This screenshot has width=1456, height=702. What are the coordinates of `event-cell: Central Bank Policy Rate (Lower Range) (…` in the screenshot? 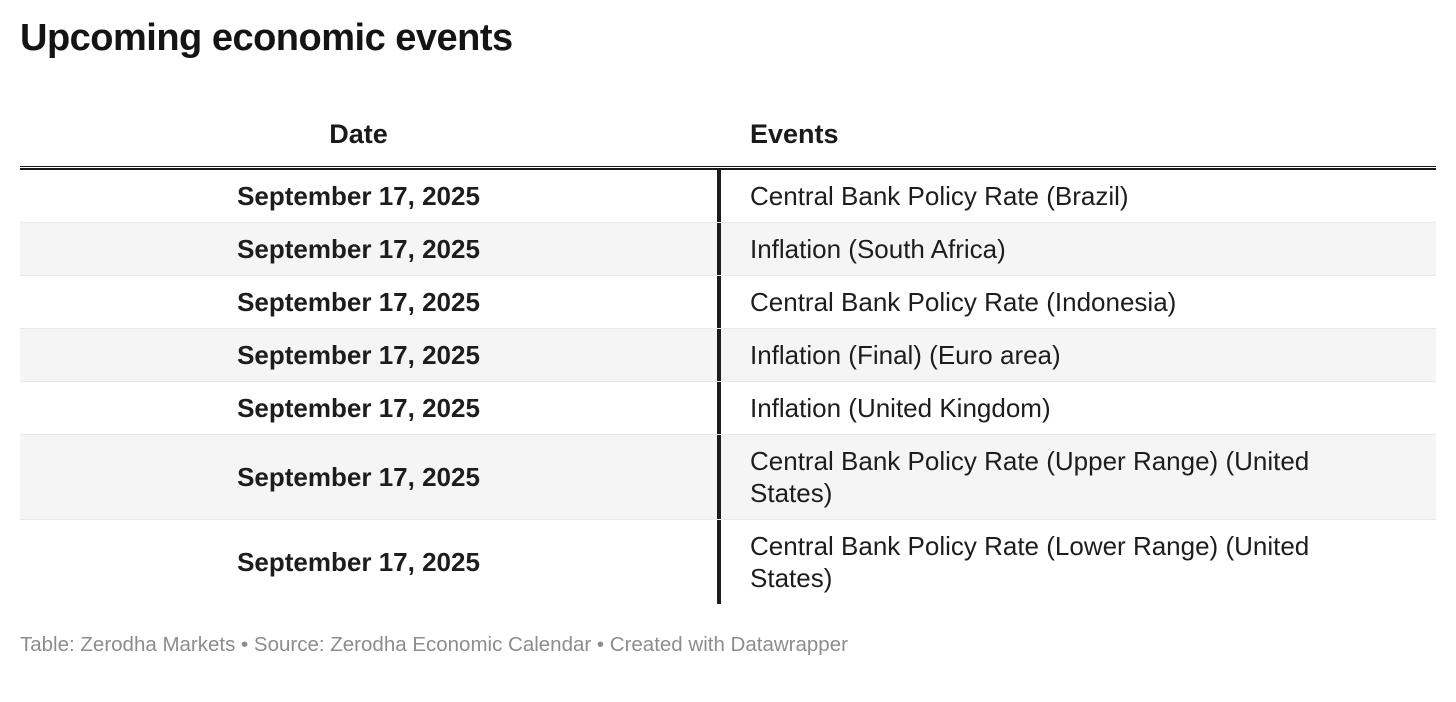 It's located at (1076, 562).